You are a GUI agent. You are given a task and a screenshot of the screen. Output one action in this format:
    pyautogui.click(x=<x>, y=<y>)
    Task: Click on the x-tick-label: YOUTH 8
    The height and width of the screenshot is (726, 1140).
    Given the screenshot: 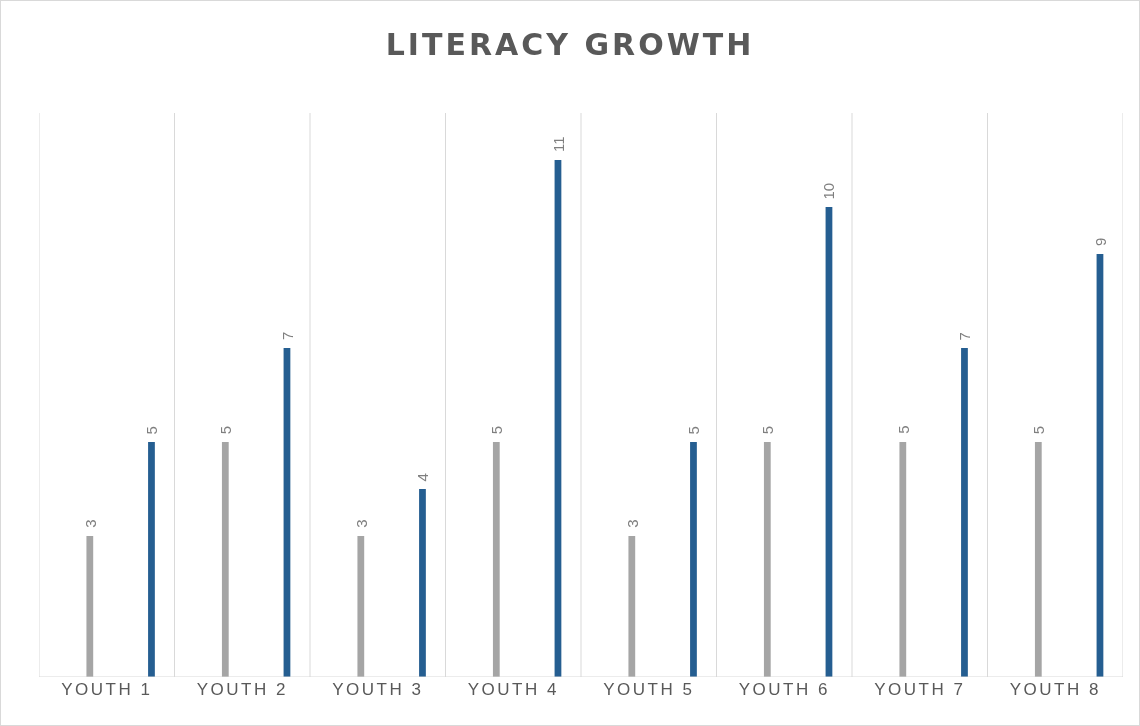 What is the action you would take?
    pyautogui.click(x=1055, y=689)
    